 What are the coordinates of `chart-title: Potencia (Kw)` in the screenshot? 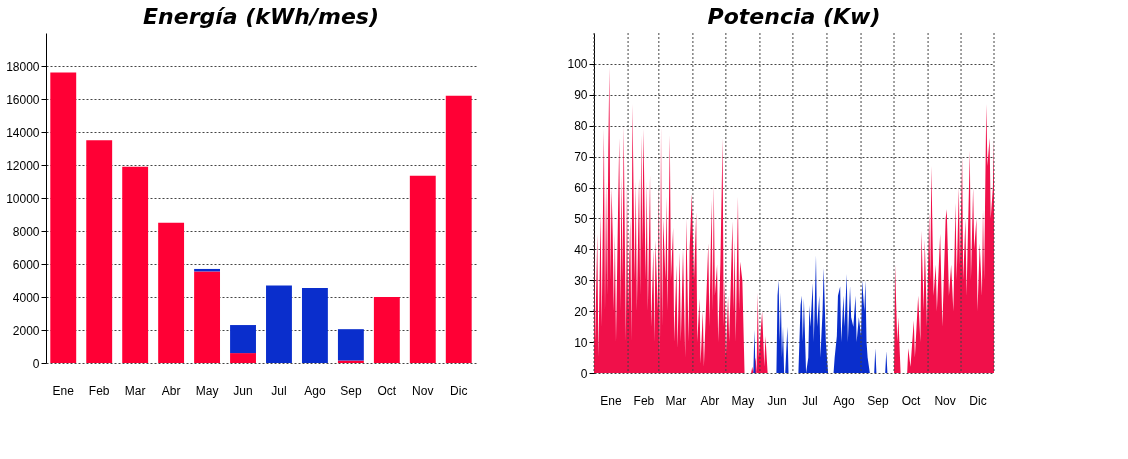 It's located at (794, 16).